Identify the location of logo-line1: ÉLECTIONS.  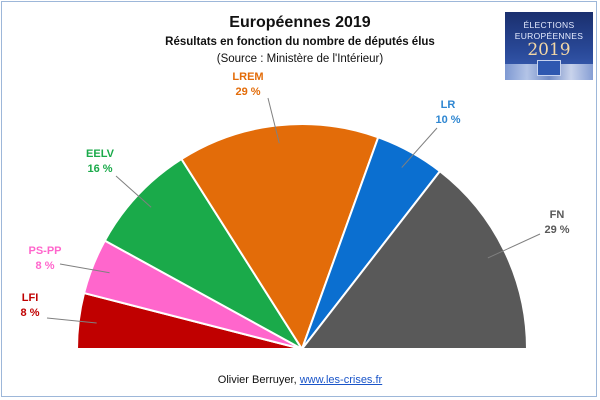
(549, 25).